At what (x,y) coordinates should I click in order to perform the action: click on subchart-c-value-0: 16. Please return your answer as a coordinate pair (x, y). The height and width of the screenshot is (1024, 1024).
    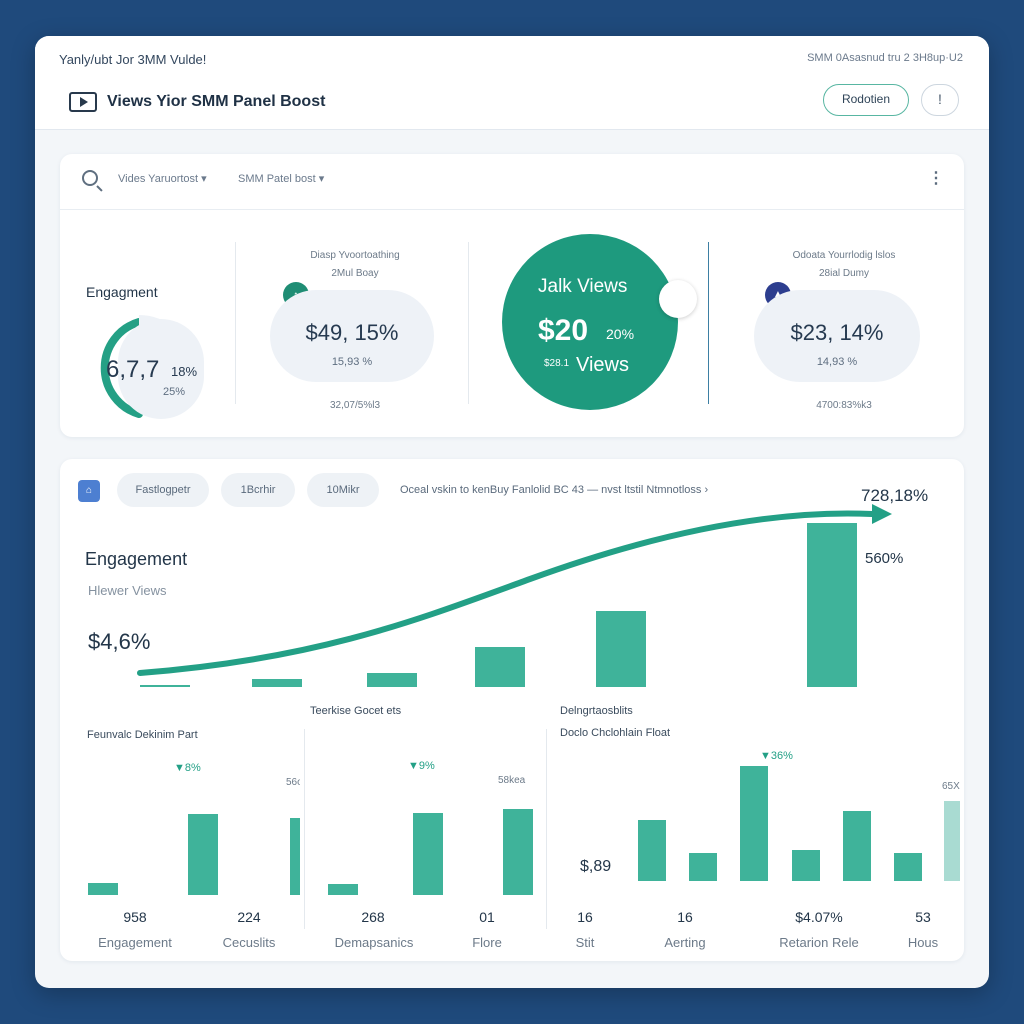
    Looking at the image, I should click on (585, 917).